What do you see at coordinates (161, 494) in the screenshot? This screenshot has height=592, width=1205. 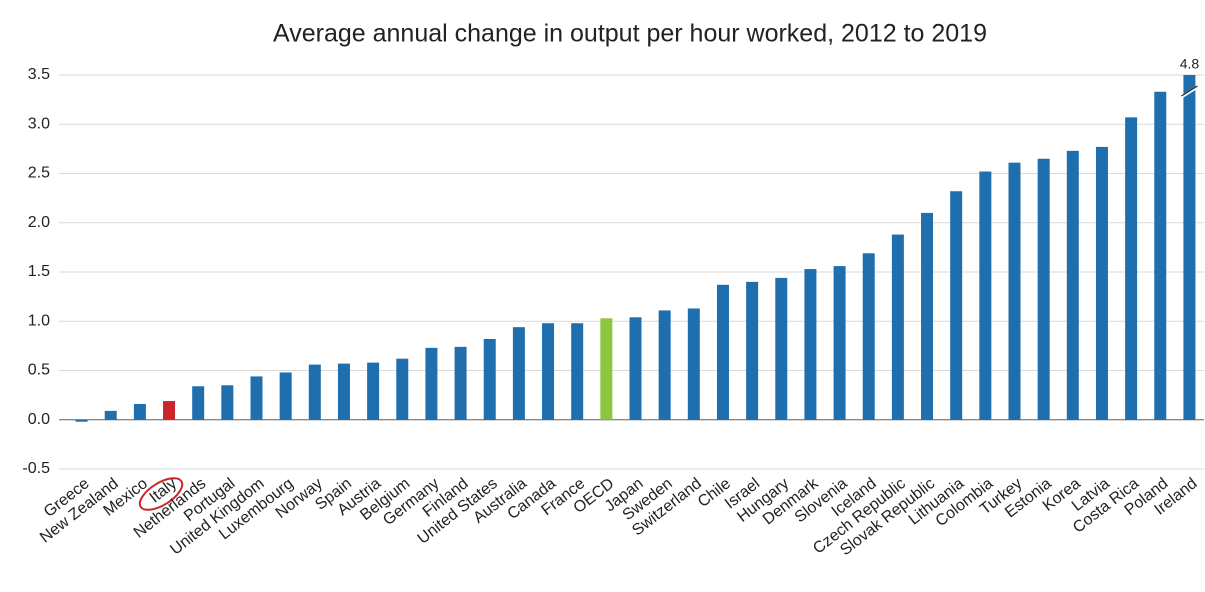 I see `highlight-circle` at bounding box center [161, 494].